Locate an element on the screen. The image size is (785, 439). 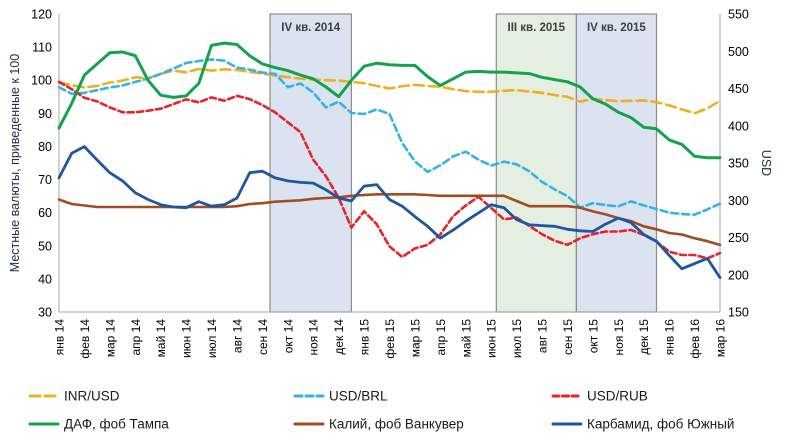
x-tick-11: дек 14 is located at coordinates (339, 337).